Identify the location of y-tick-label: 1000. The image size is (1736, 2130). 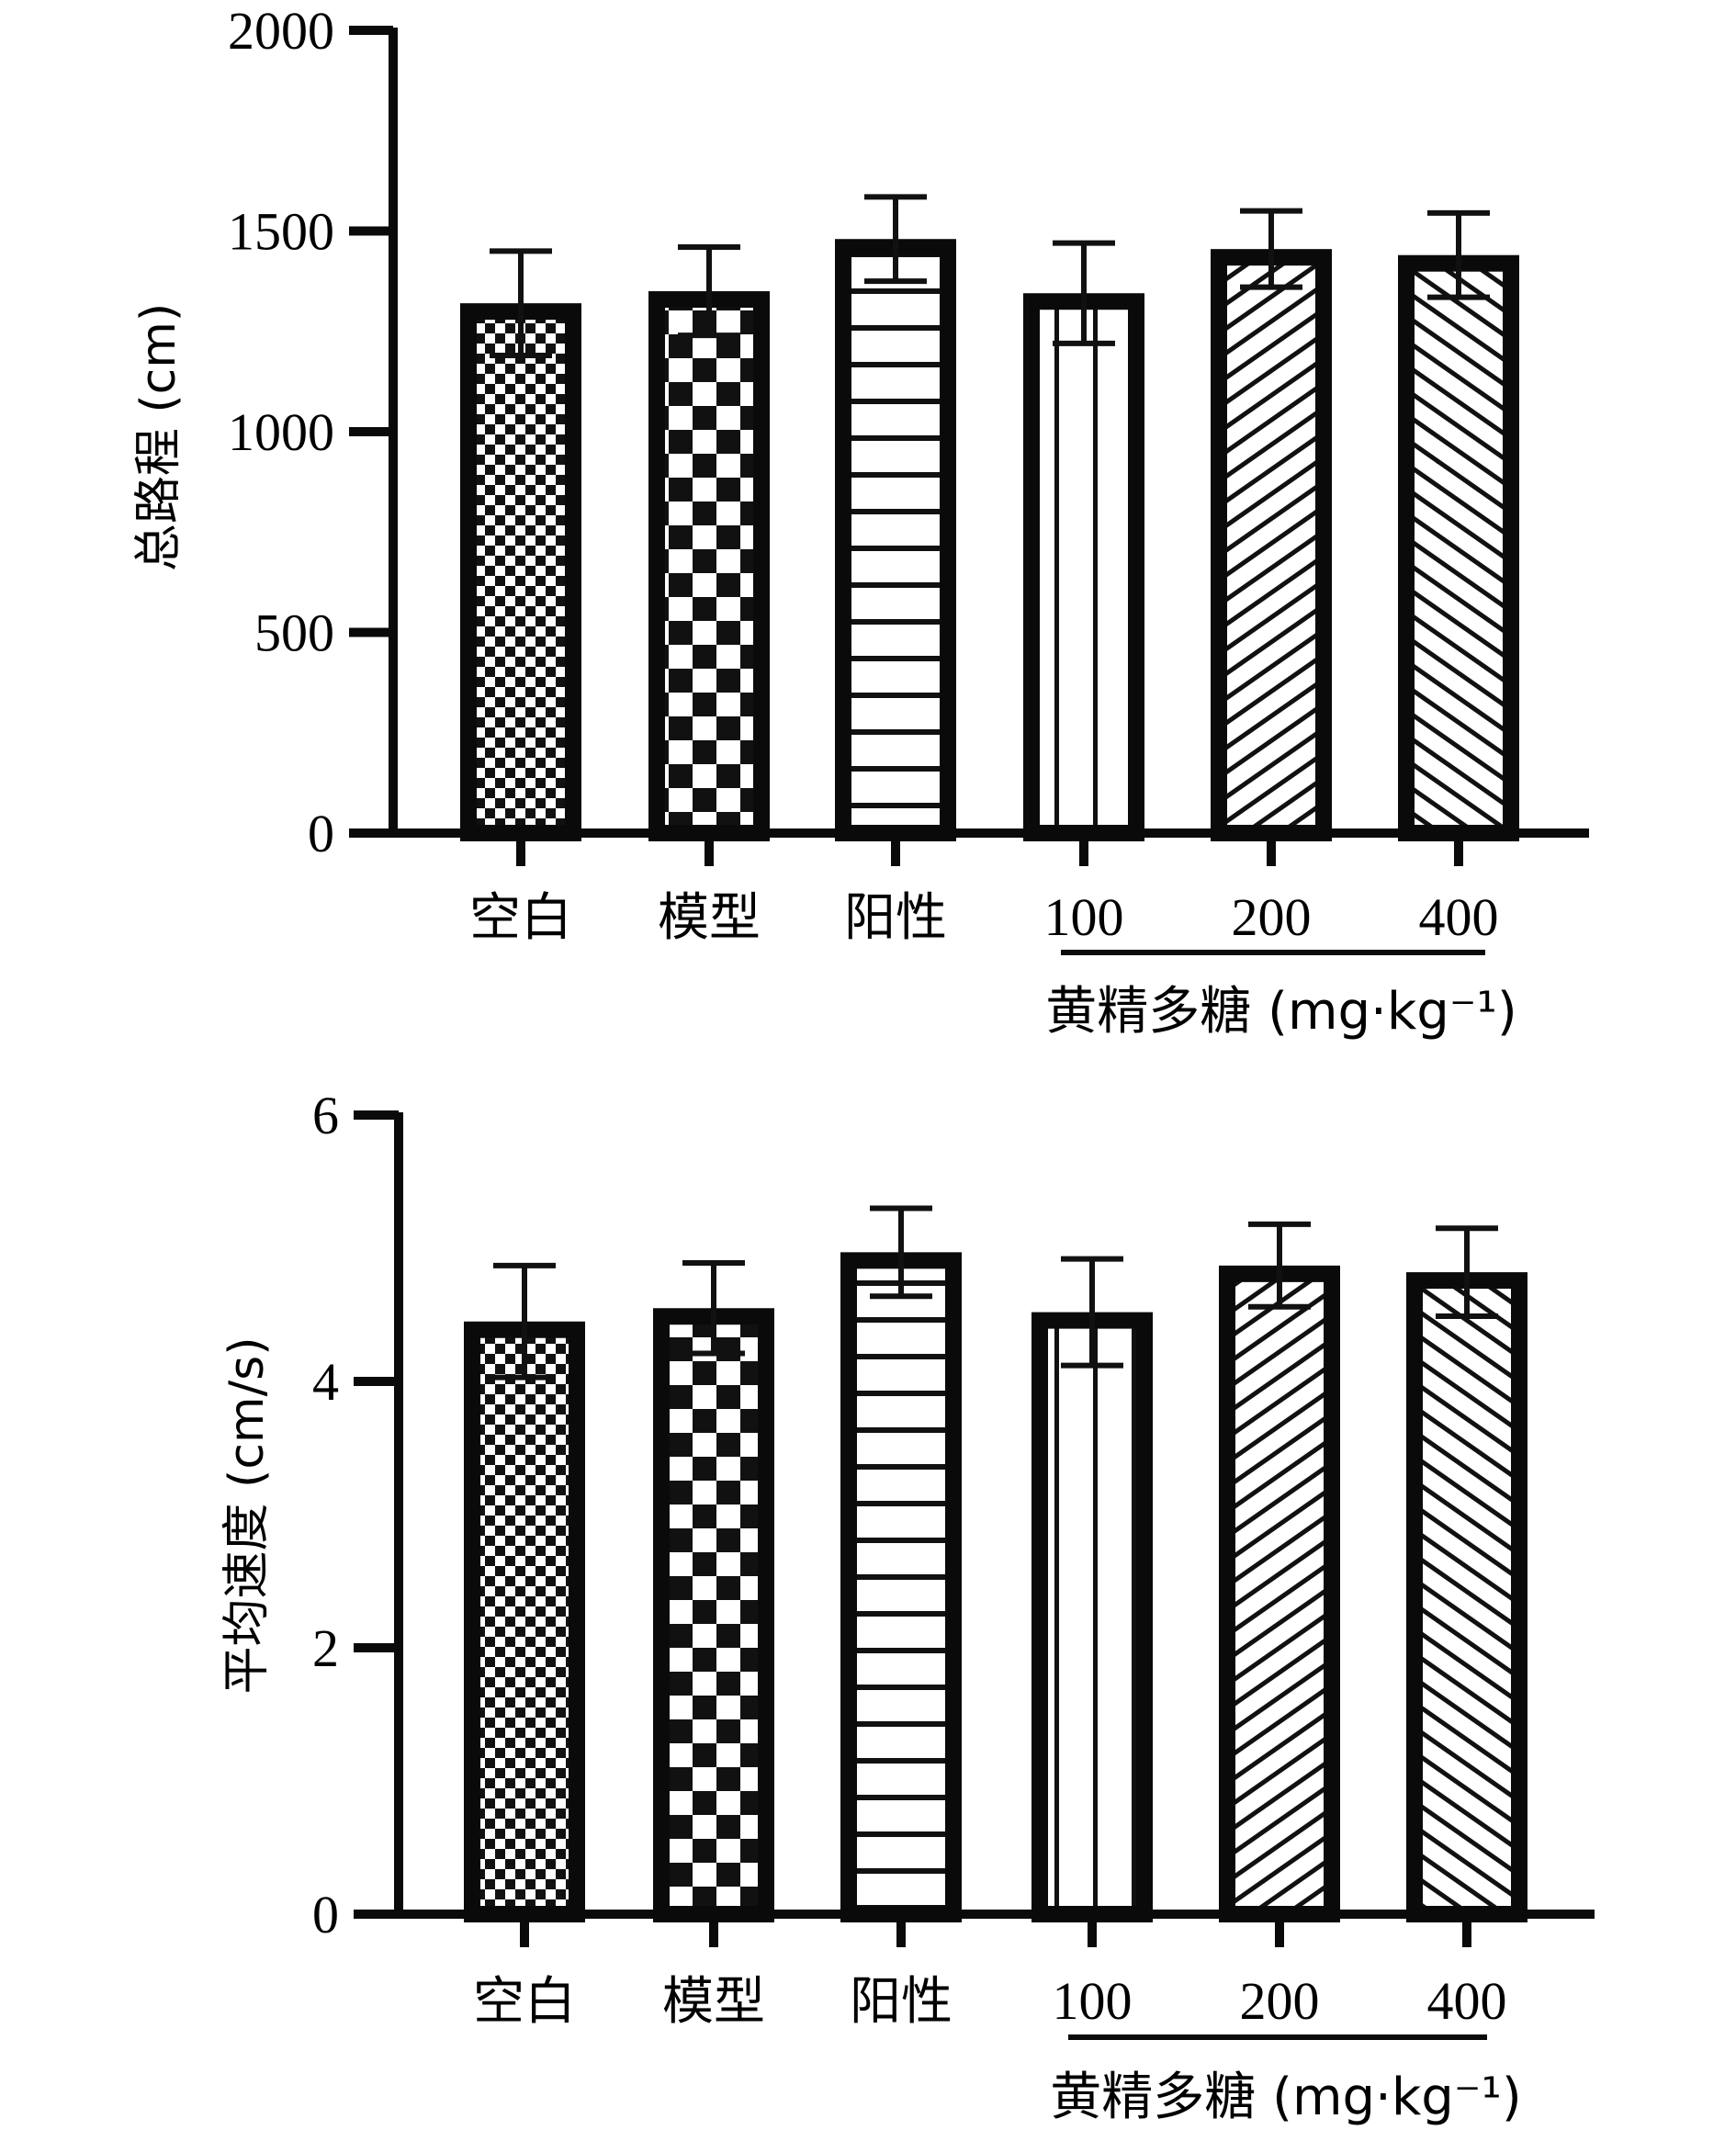
(281, 432).